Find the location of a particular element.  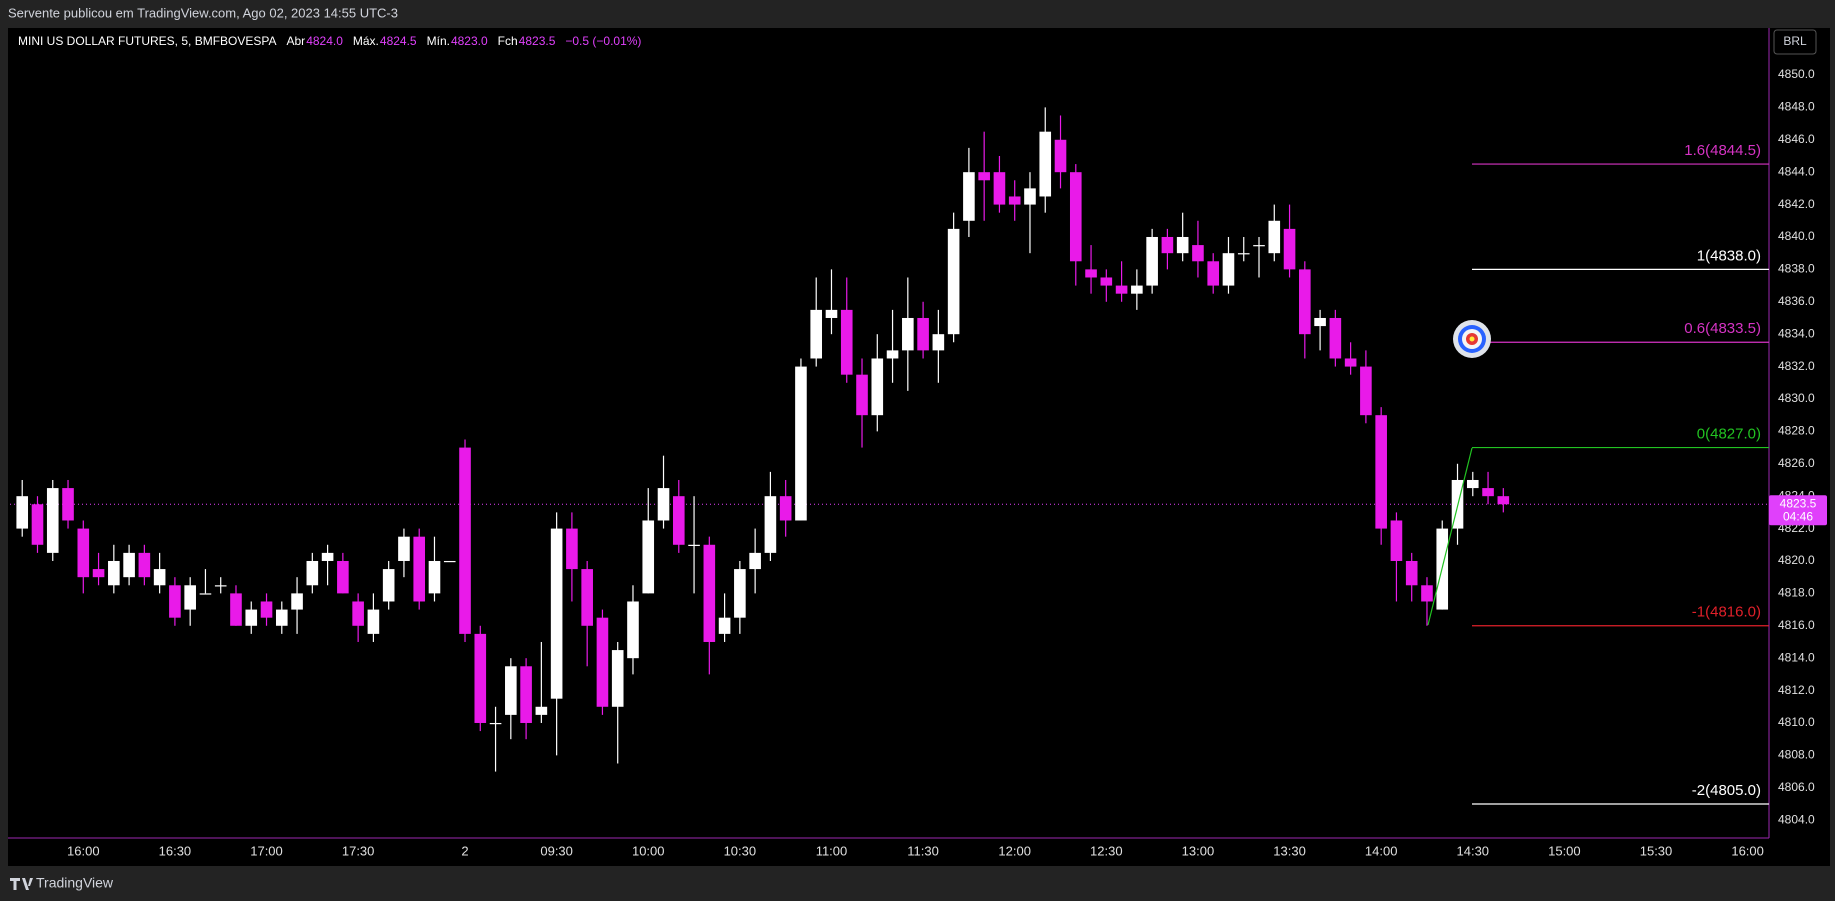

x-tick-label: 12:30 is located at coordinates (1106, 850).